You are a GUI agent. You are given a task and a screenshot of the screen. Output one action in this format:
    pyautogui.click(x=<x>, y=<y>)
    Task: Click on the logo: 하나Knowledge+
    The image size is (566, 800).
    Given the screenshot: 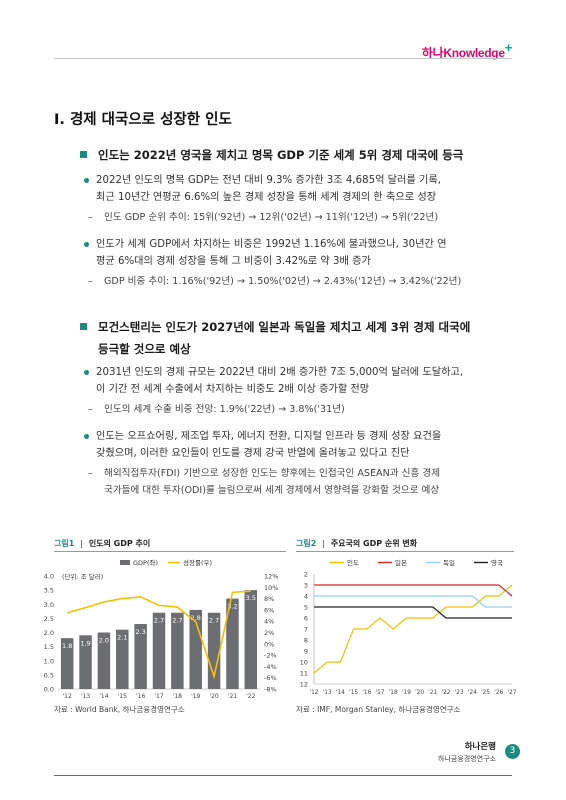 What is the action you would take?
    pyautogui.click(x=467, y=50)
    